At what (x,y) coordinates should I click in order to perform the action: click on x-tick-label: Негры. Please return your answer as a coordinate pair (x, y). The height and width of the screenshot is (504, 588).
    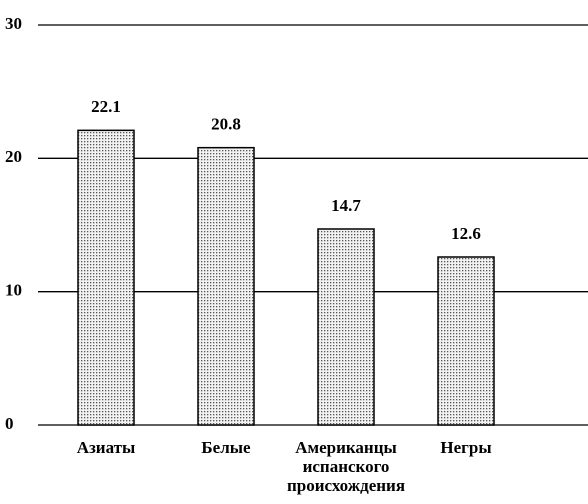
    Looking at the image, I should click on (465, 447).